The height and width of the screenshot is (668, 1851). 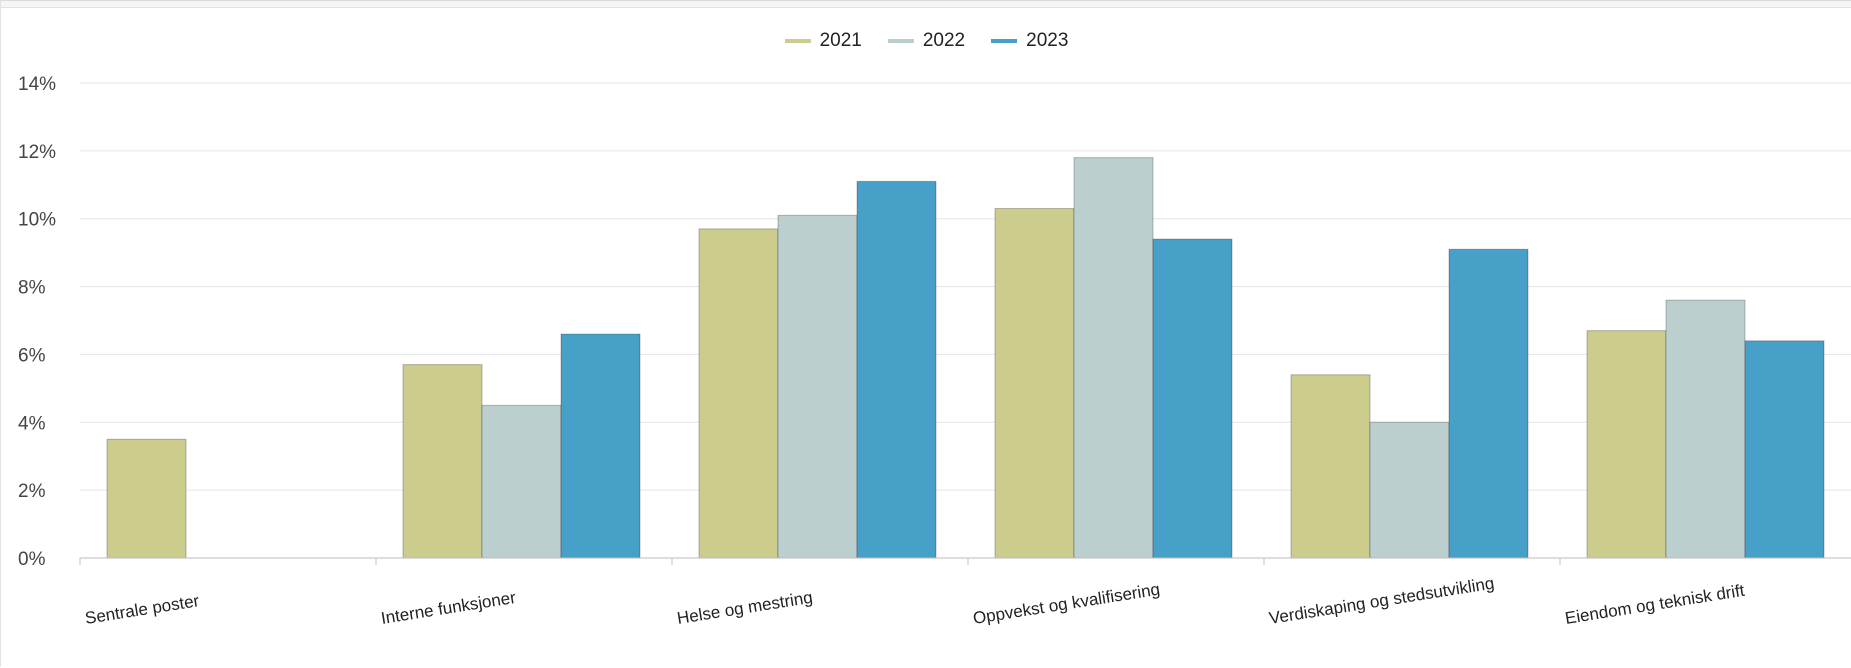 What do you see at coordinates (944, 40) in the screenshot?
I see `legend-label-2022: 2022` at bounding box center [944, 40].